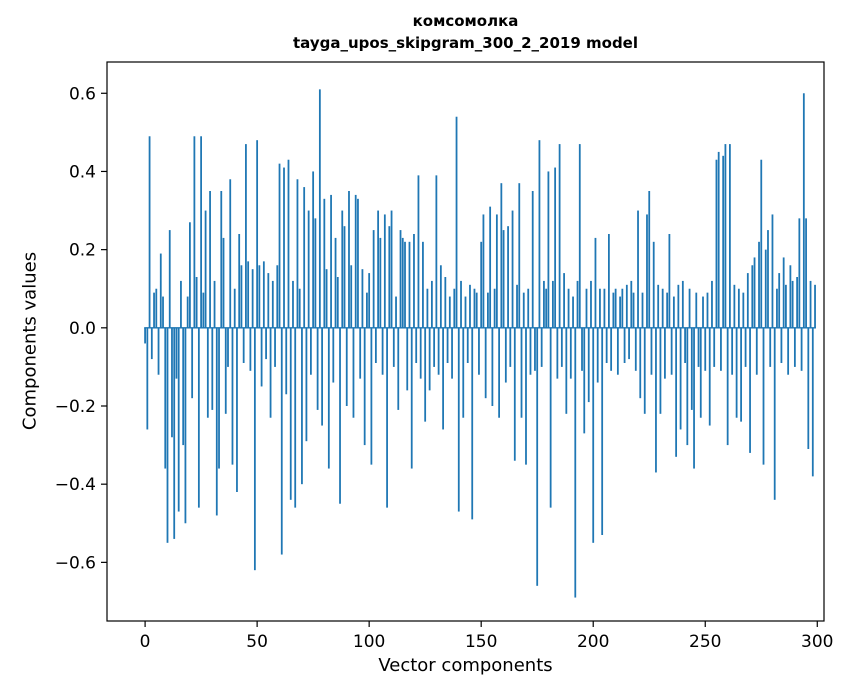 Image resolution: width=867 pixels, height=696 pixels. What do you see at coordinates (465, 43) in the screenshot?
I see `chart-subtitle: tayga_upos_skipgram_300_2_2019 model` at bounding box center [465, 43].